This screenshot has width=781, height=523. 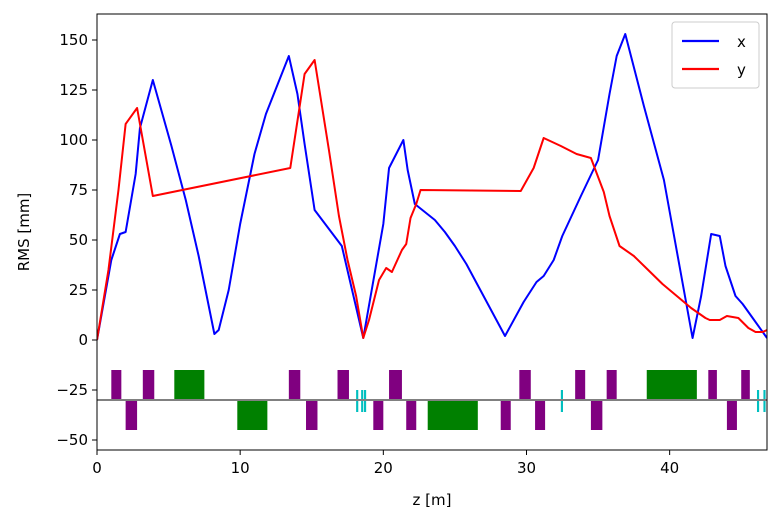 What do you see at coordinates (73, 40) in the screenshot?
I see `y-tick-label: 150` at bounding box center [73, 40].